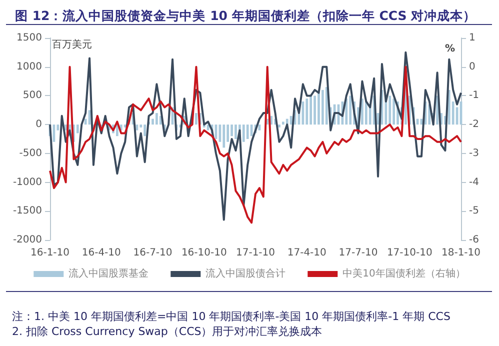 The width and height of the screenshot is (499, 346). I want to click on y2-tick-label: -5, so click(474, 211).